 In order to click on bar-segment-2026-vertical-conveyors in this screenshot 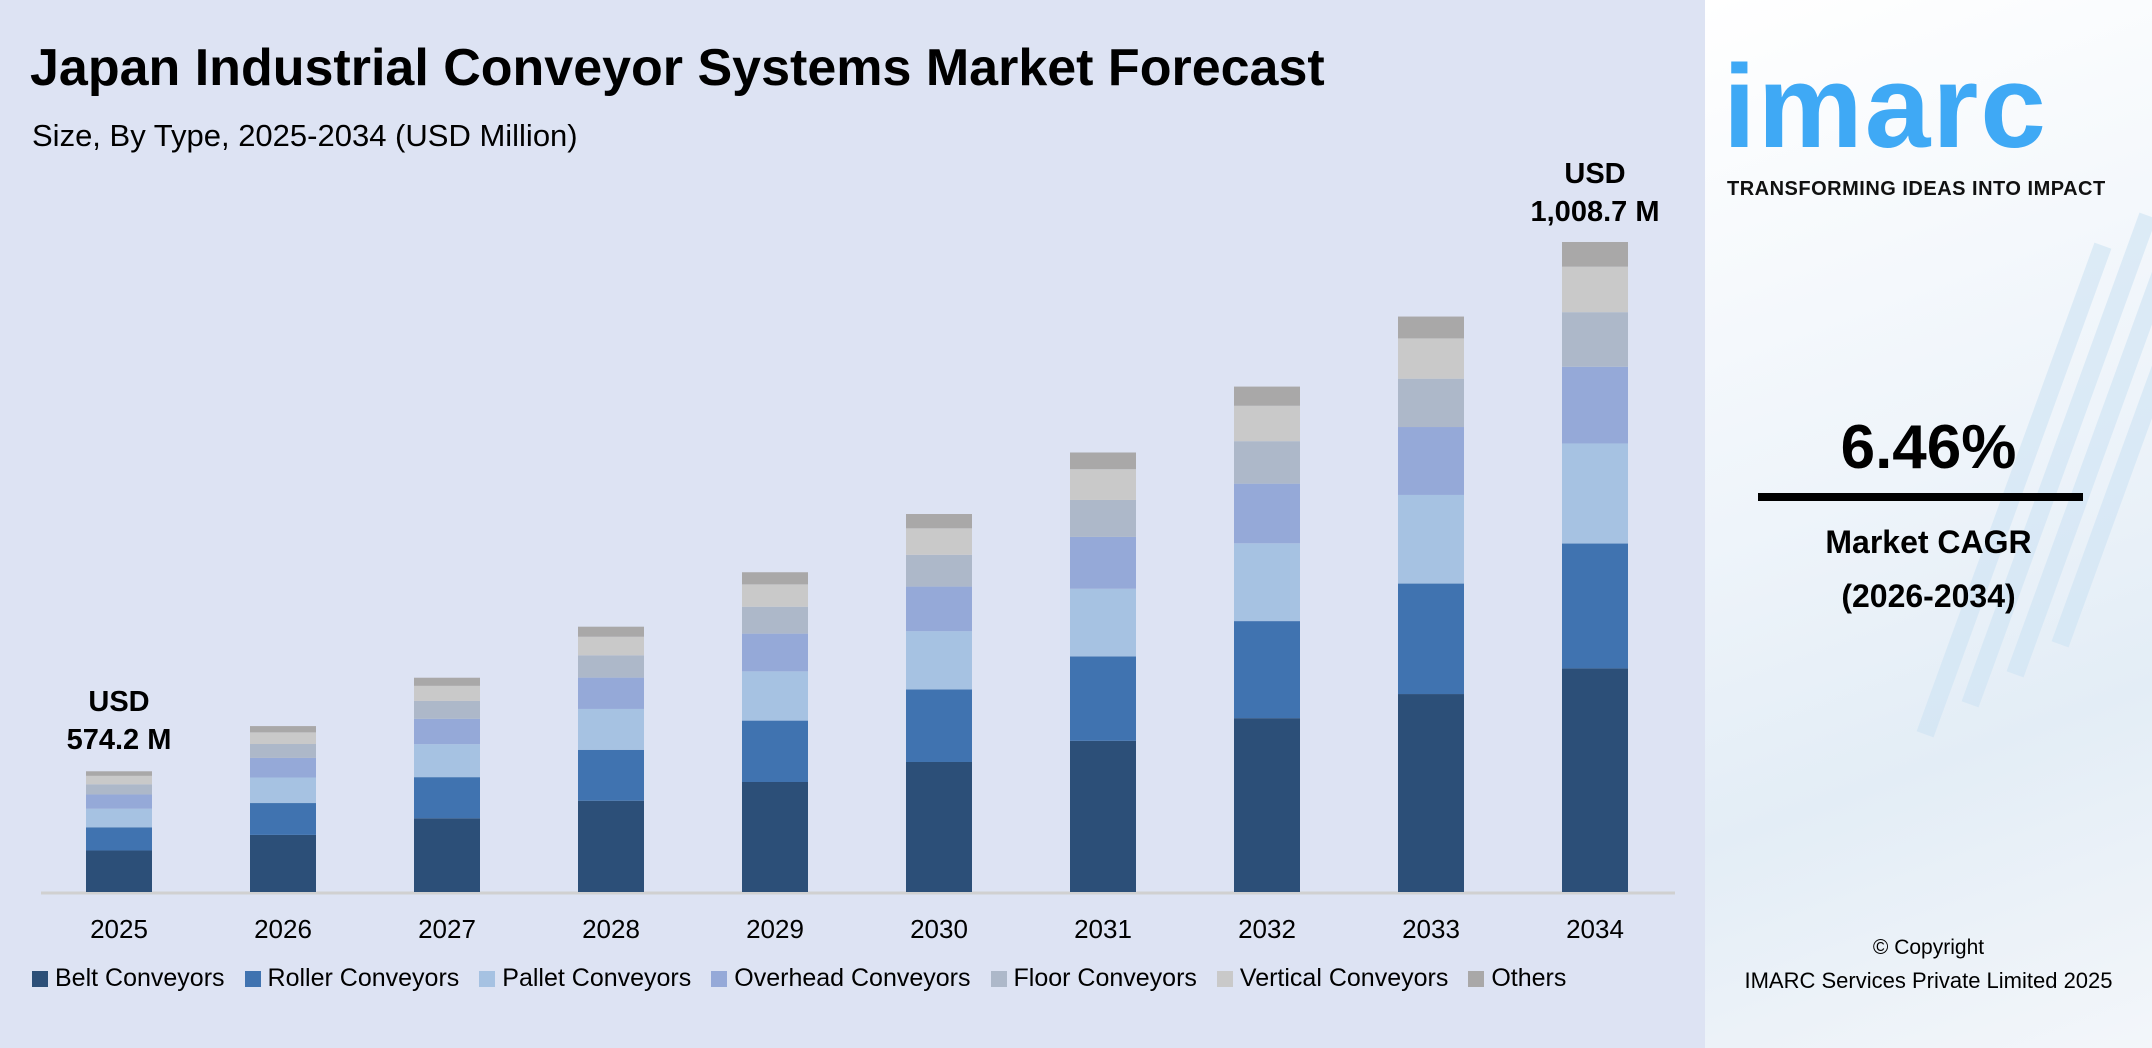, I will do `click(283, 738)`.